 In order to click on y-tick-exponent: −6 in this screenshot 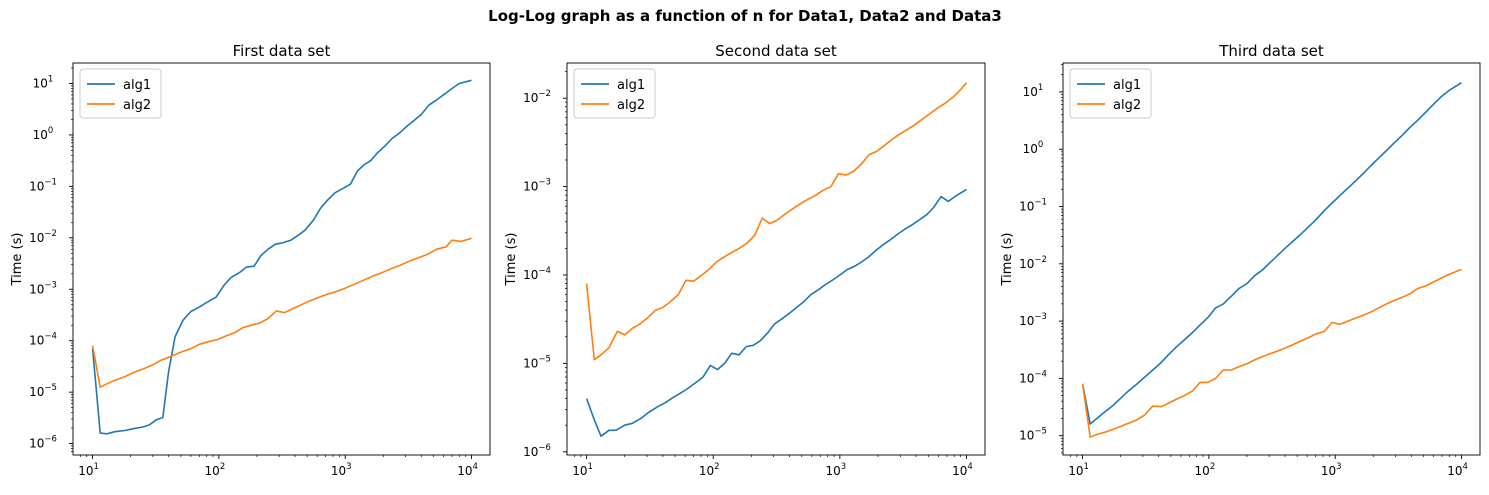, I will do `click(50, 440)`.